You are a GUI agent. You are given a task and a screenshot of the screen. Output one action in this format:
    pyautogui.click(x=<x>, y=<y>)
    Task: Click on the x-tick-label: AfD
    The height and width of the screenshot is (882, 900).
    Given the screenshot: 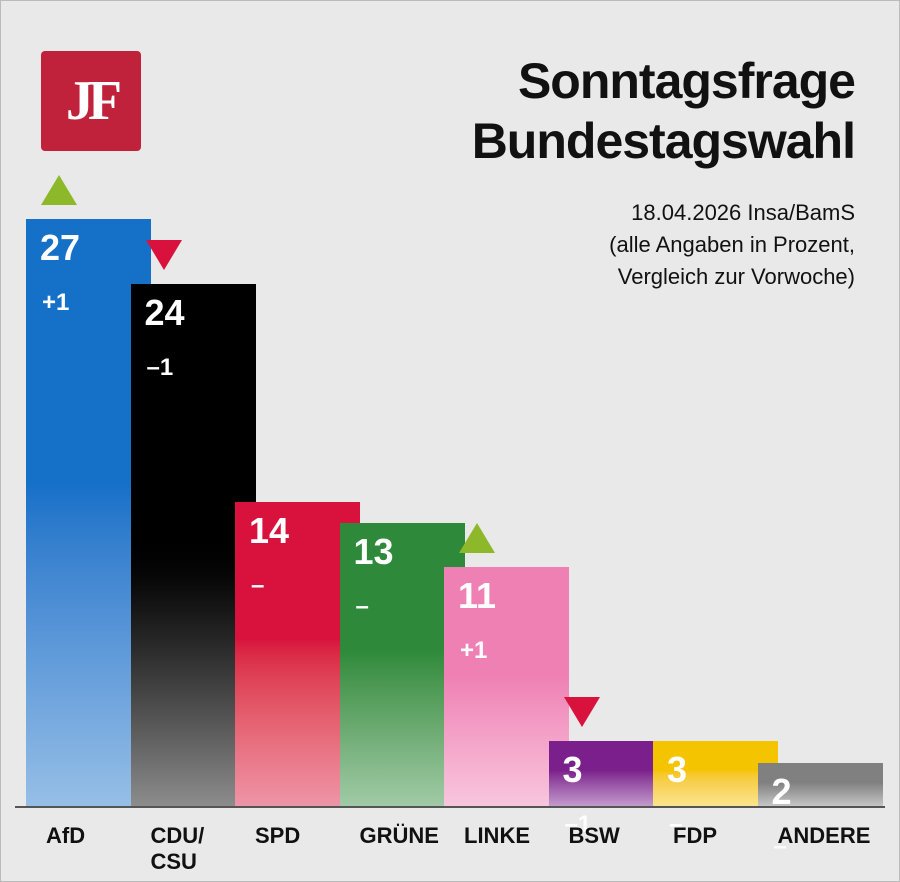 What is the action you would take?
    pyautogui.click(x=66, y=835)
    